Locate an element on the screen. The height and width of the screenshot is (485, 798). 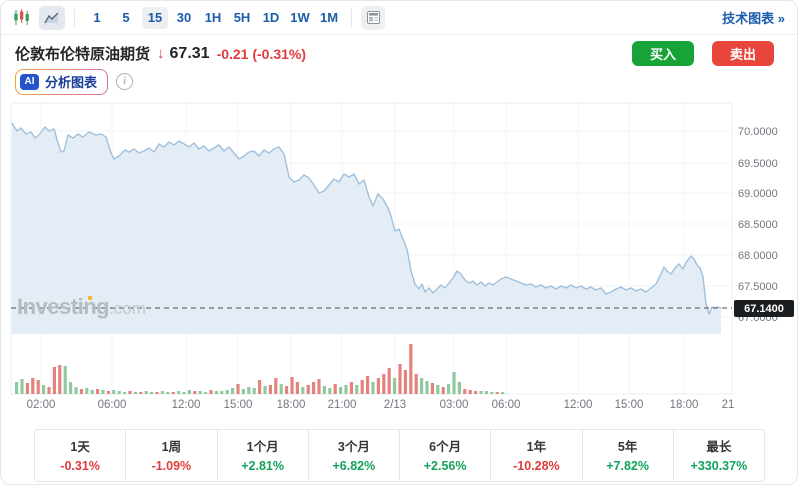
instrument-title: 伦敦布伦特原油期货 is located at coordinates (83, 54).